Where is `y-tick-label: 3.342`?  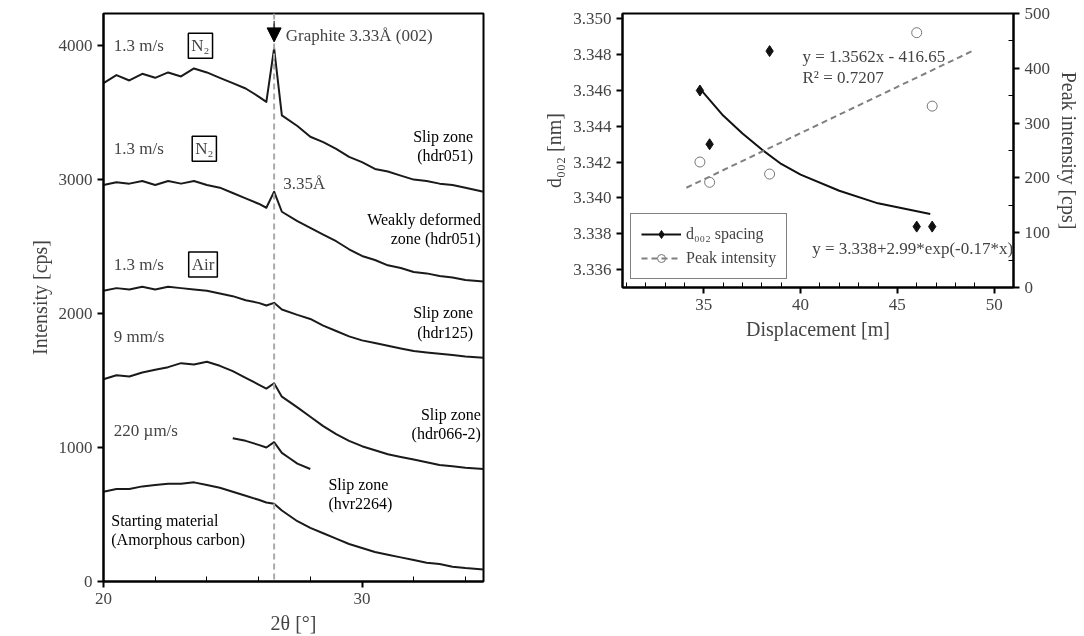 y-tick-label: 3.342 is located at coordinates (592, 162).